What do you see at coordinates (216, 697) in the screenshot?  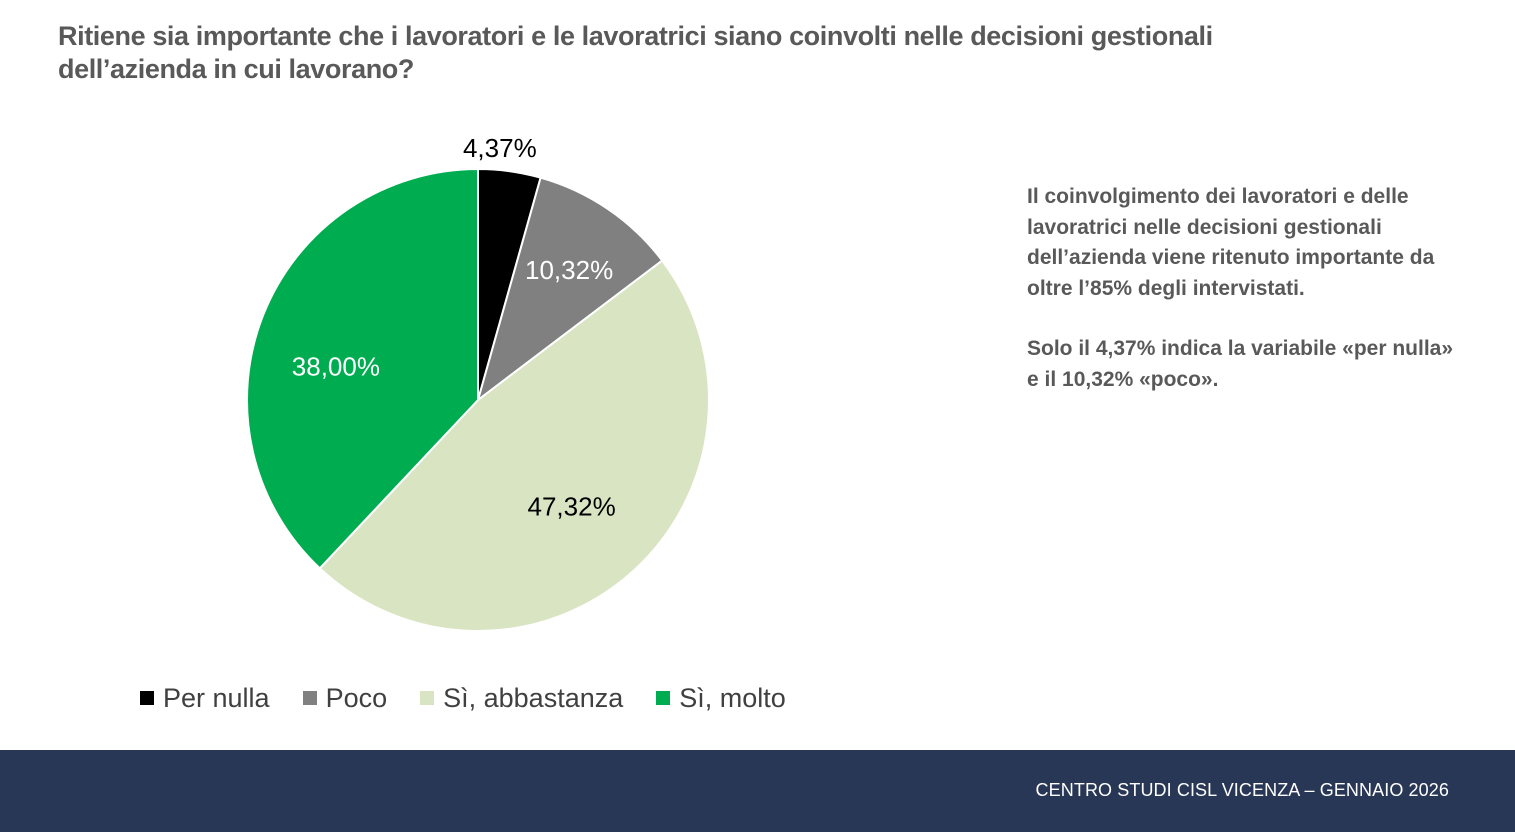 I see `legend-label: Per nulla` at bounding box center [216, 697].